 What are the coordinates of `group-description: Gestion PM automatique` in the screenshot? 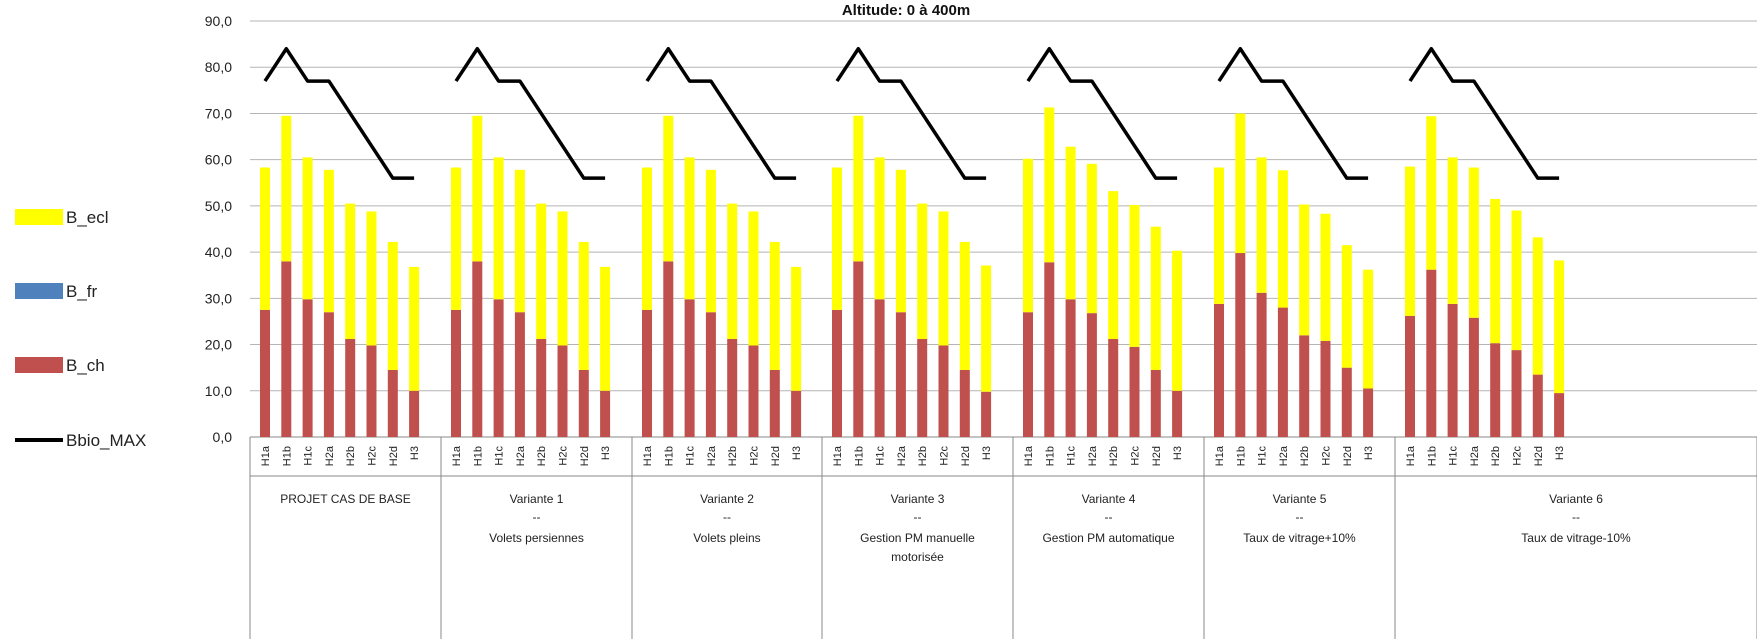 It's located at (1108, 538).